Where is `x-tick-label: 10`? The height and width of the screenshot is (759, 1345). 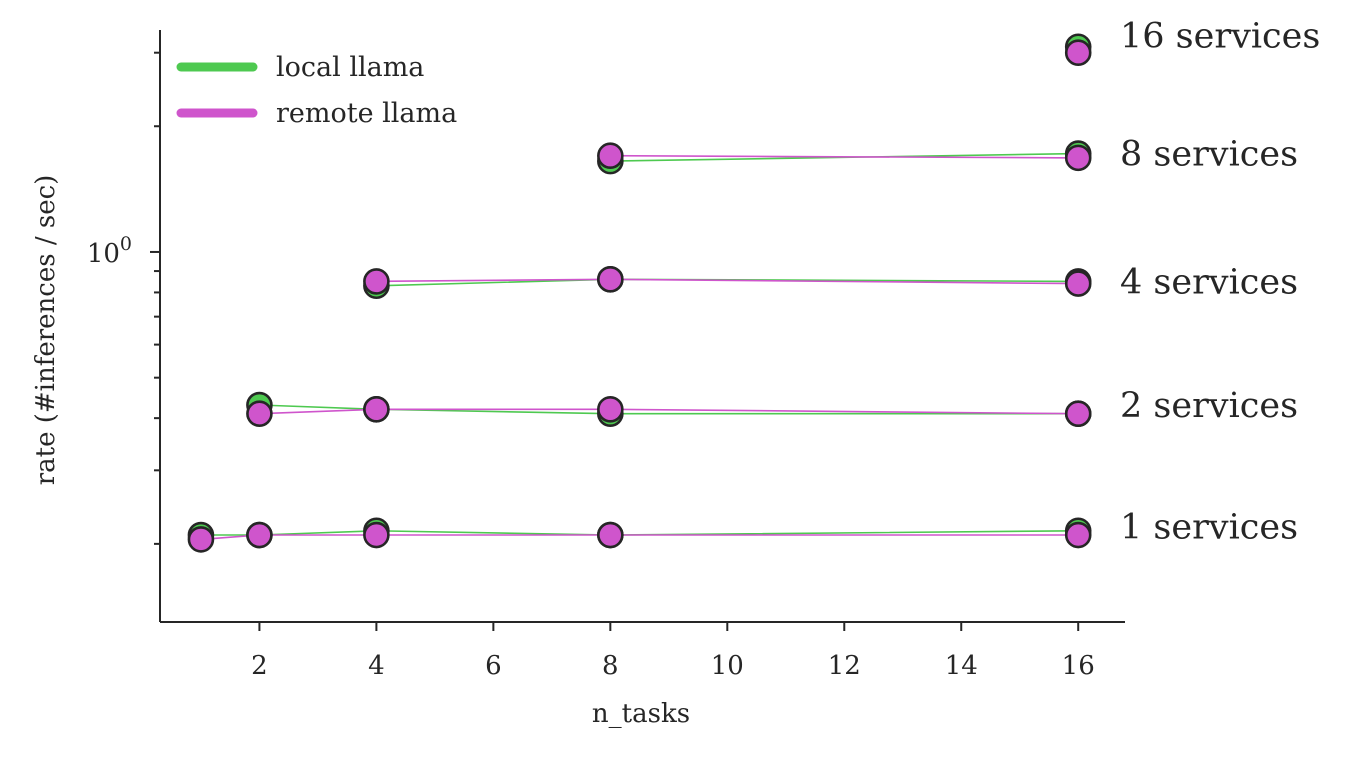
x-tick-label: 10 is located at coordinates (727, 666).